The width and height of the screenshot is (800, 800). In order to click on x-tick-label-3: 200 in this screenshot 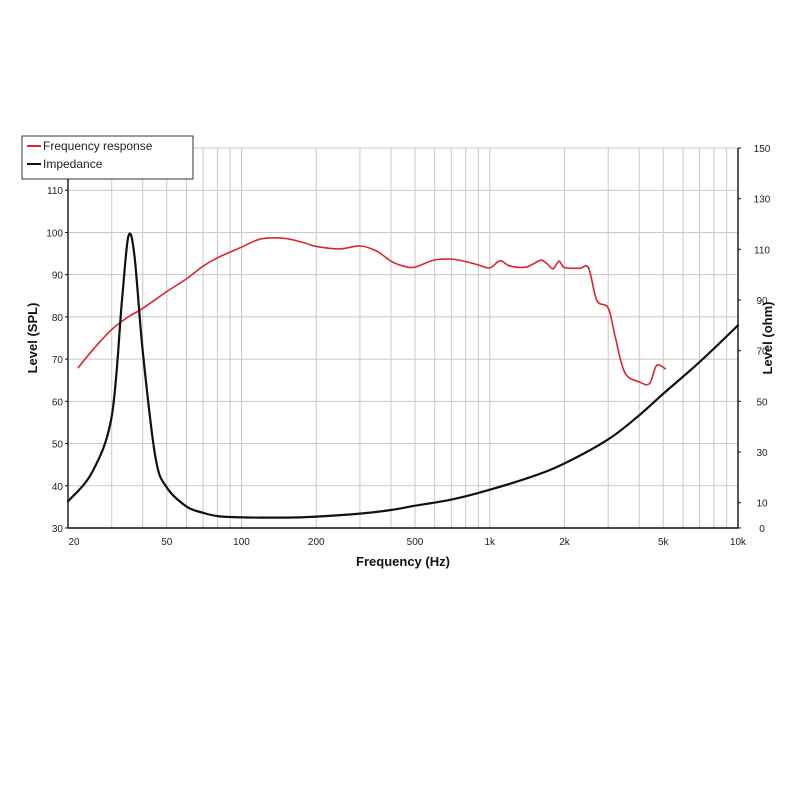, I will do `click(316, 542)`.